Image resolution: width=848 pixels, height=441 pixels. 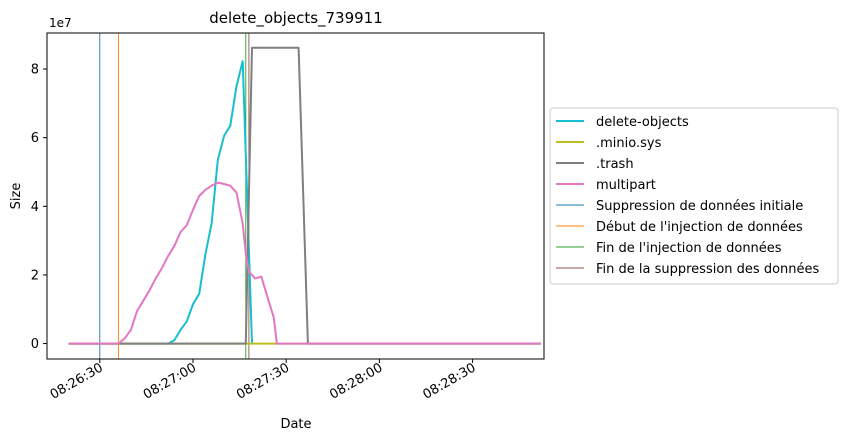 What do you see at coordinates (356, 381) in the screenshot?
I see `x-tick-label-3: 08:28:00` at bounding box center [356, 381].